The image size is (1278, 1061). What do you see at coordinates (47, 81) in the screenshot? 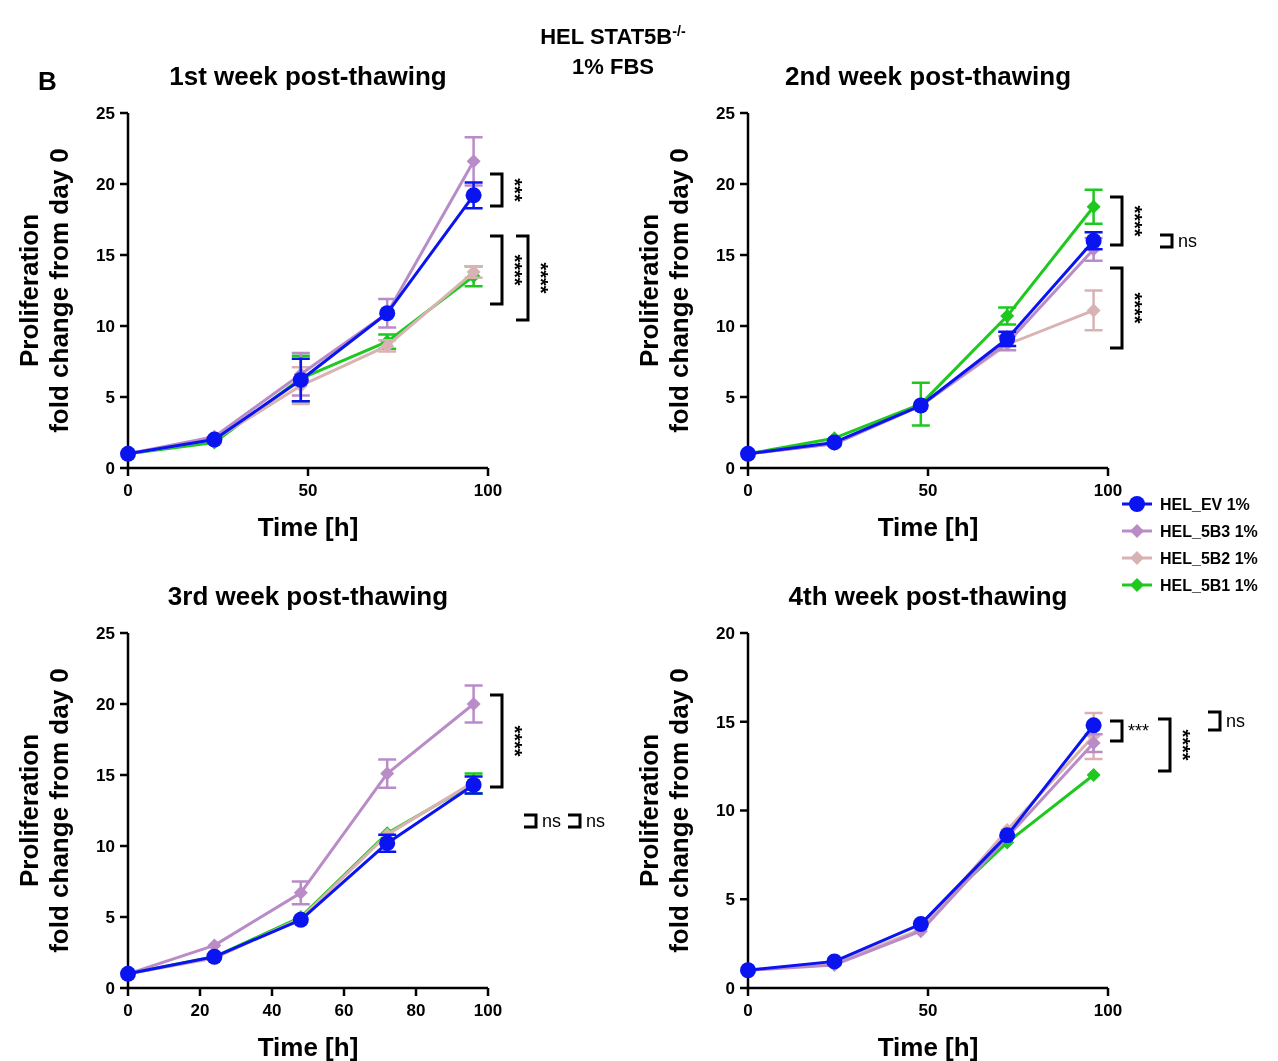
I see `text: B` at bounding box center [47, 81].